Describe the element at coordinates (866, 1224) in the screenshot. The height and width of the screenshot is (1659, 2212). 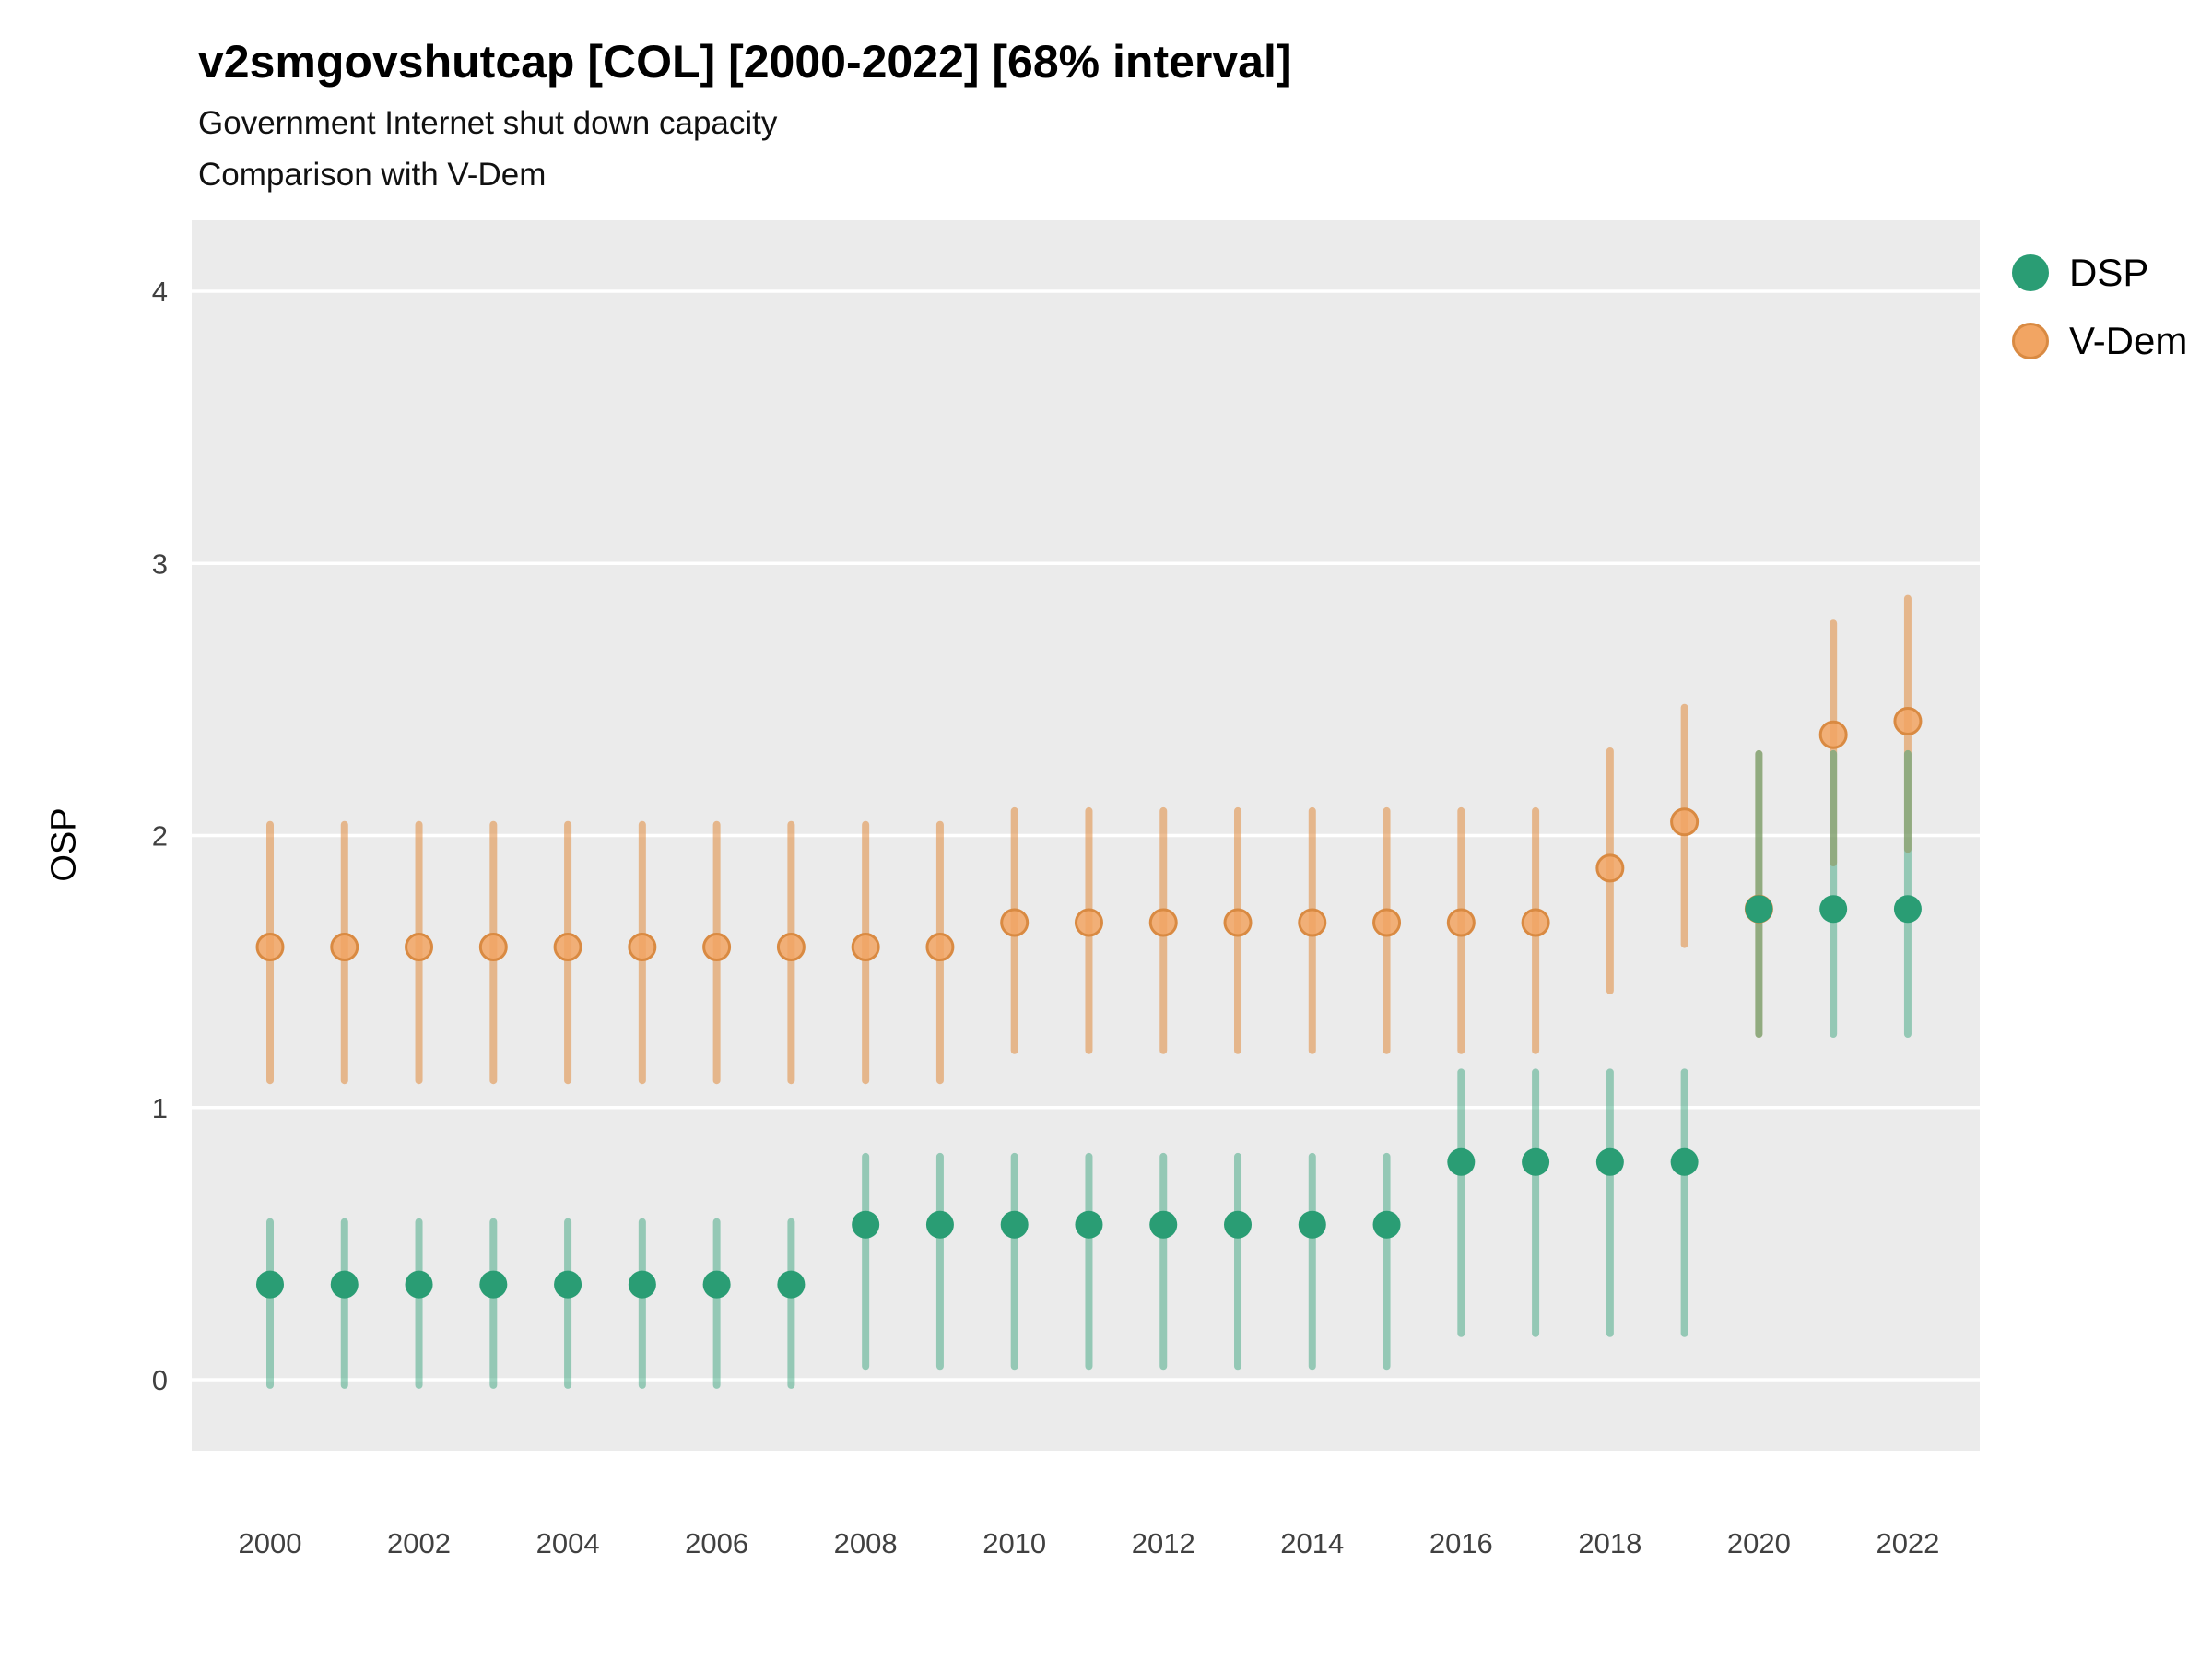
I see `point-dsp-2008` at that location.